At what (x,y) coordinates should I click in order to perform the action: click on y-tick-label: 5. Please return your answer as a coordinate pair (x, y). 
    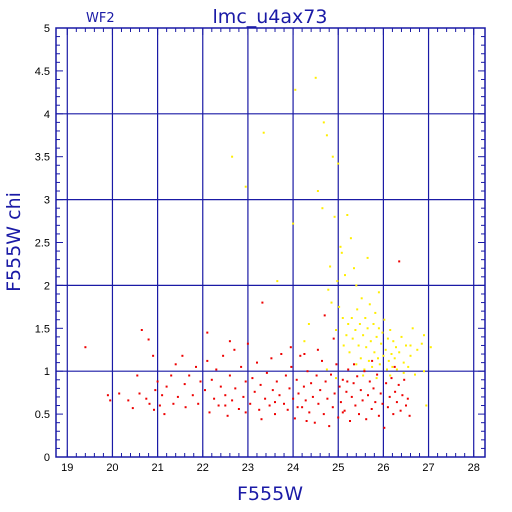
    Looking at the image, I should click on (47, 29).